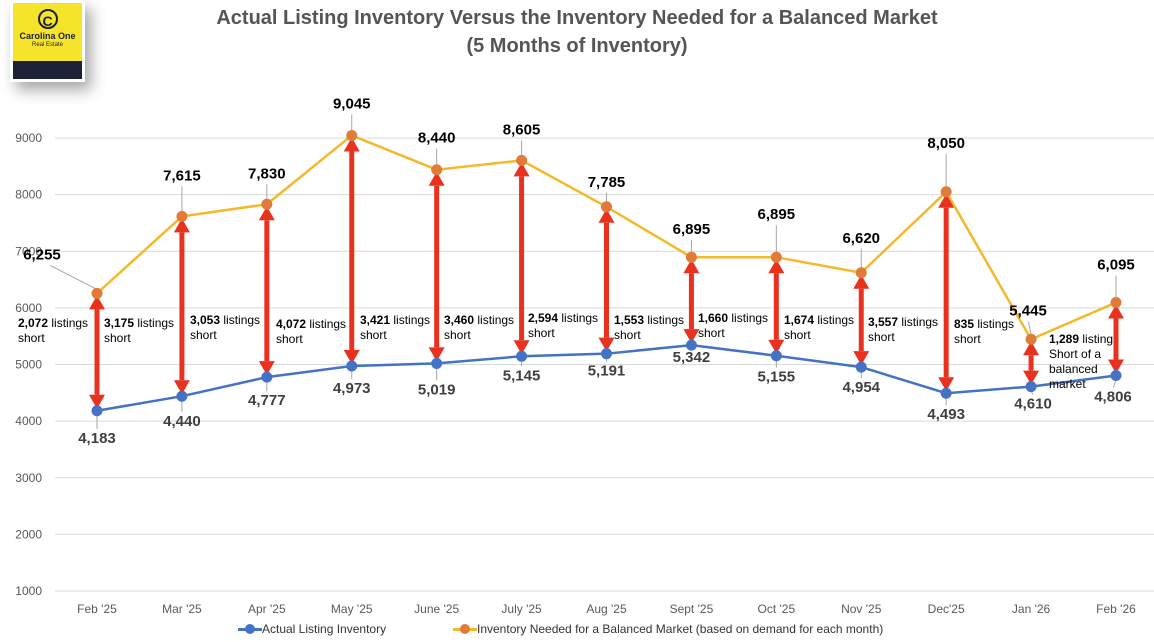 The image size is (1154, 642). Describe the element at coordinates (799, 320) in the screenshot. I see `shortfall-count: 1,674` at that location.